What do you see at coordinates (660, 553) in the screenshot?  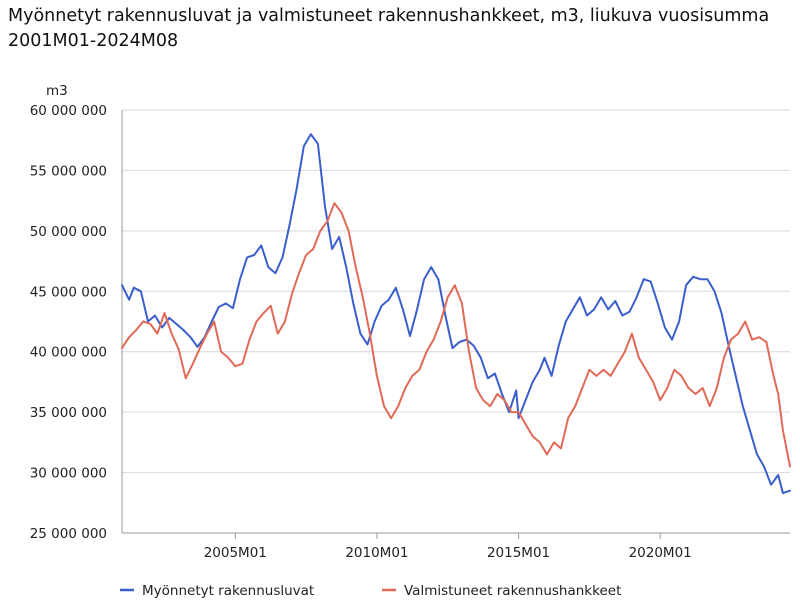 I see `x-tick-label: 2020M01` at bounding box center [660, 553].